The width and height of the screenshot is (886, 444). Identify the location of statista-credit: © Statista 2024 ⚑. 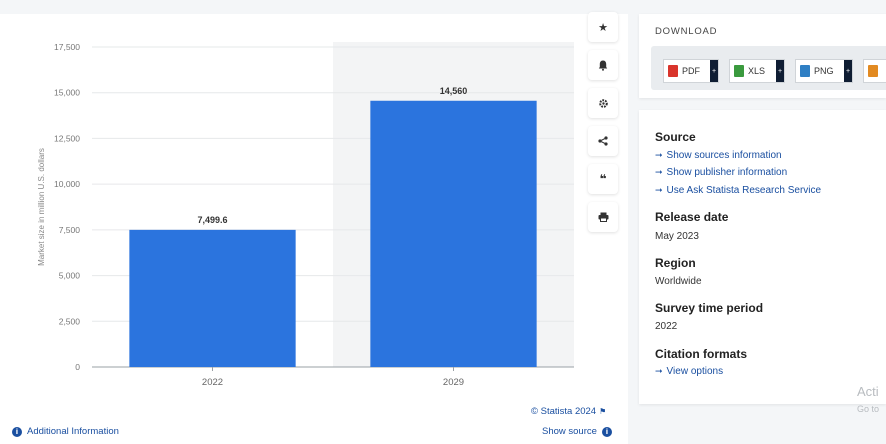
(568, 411).